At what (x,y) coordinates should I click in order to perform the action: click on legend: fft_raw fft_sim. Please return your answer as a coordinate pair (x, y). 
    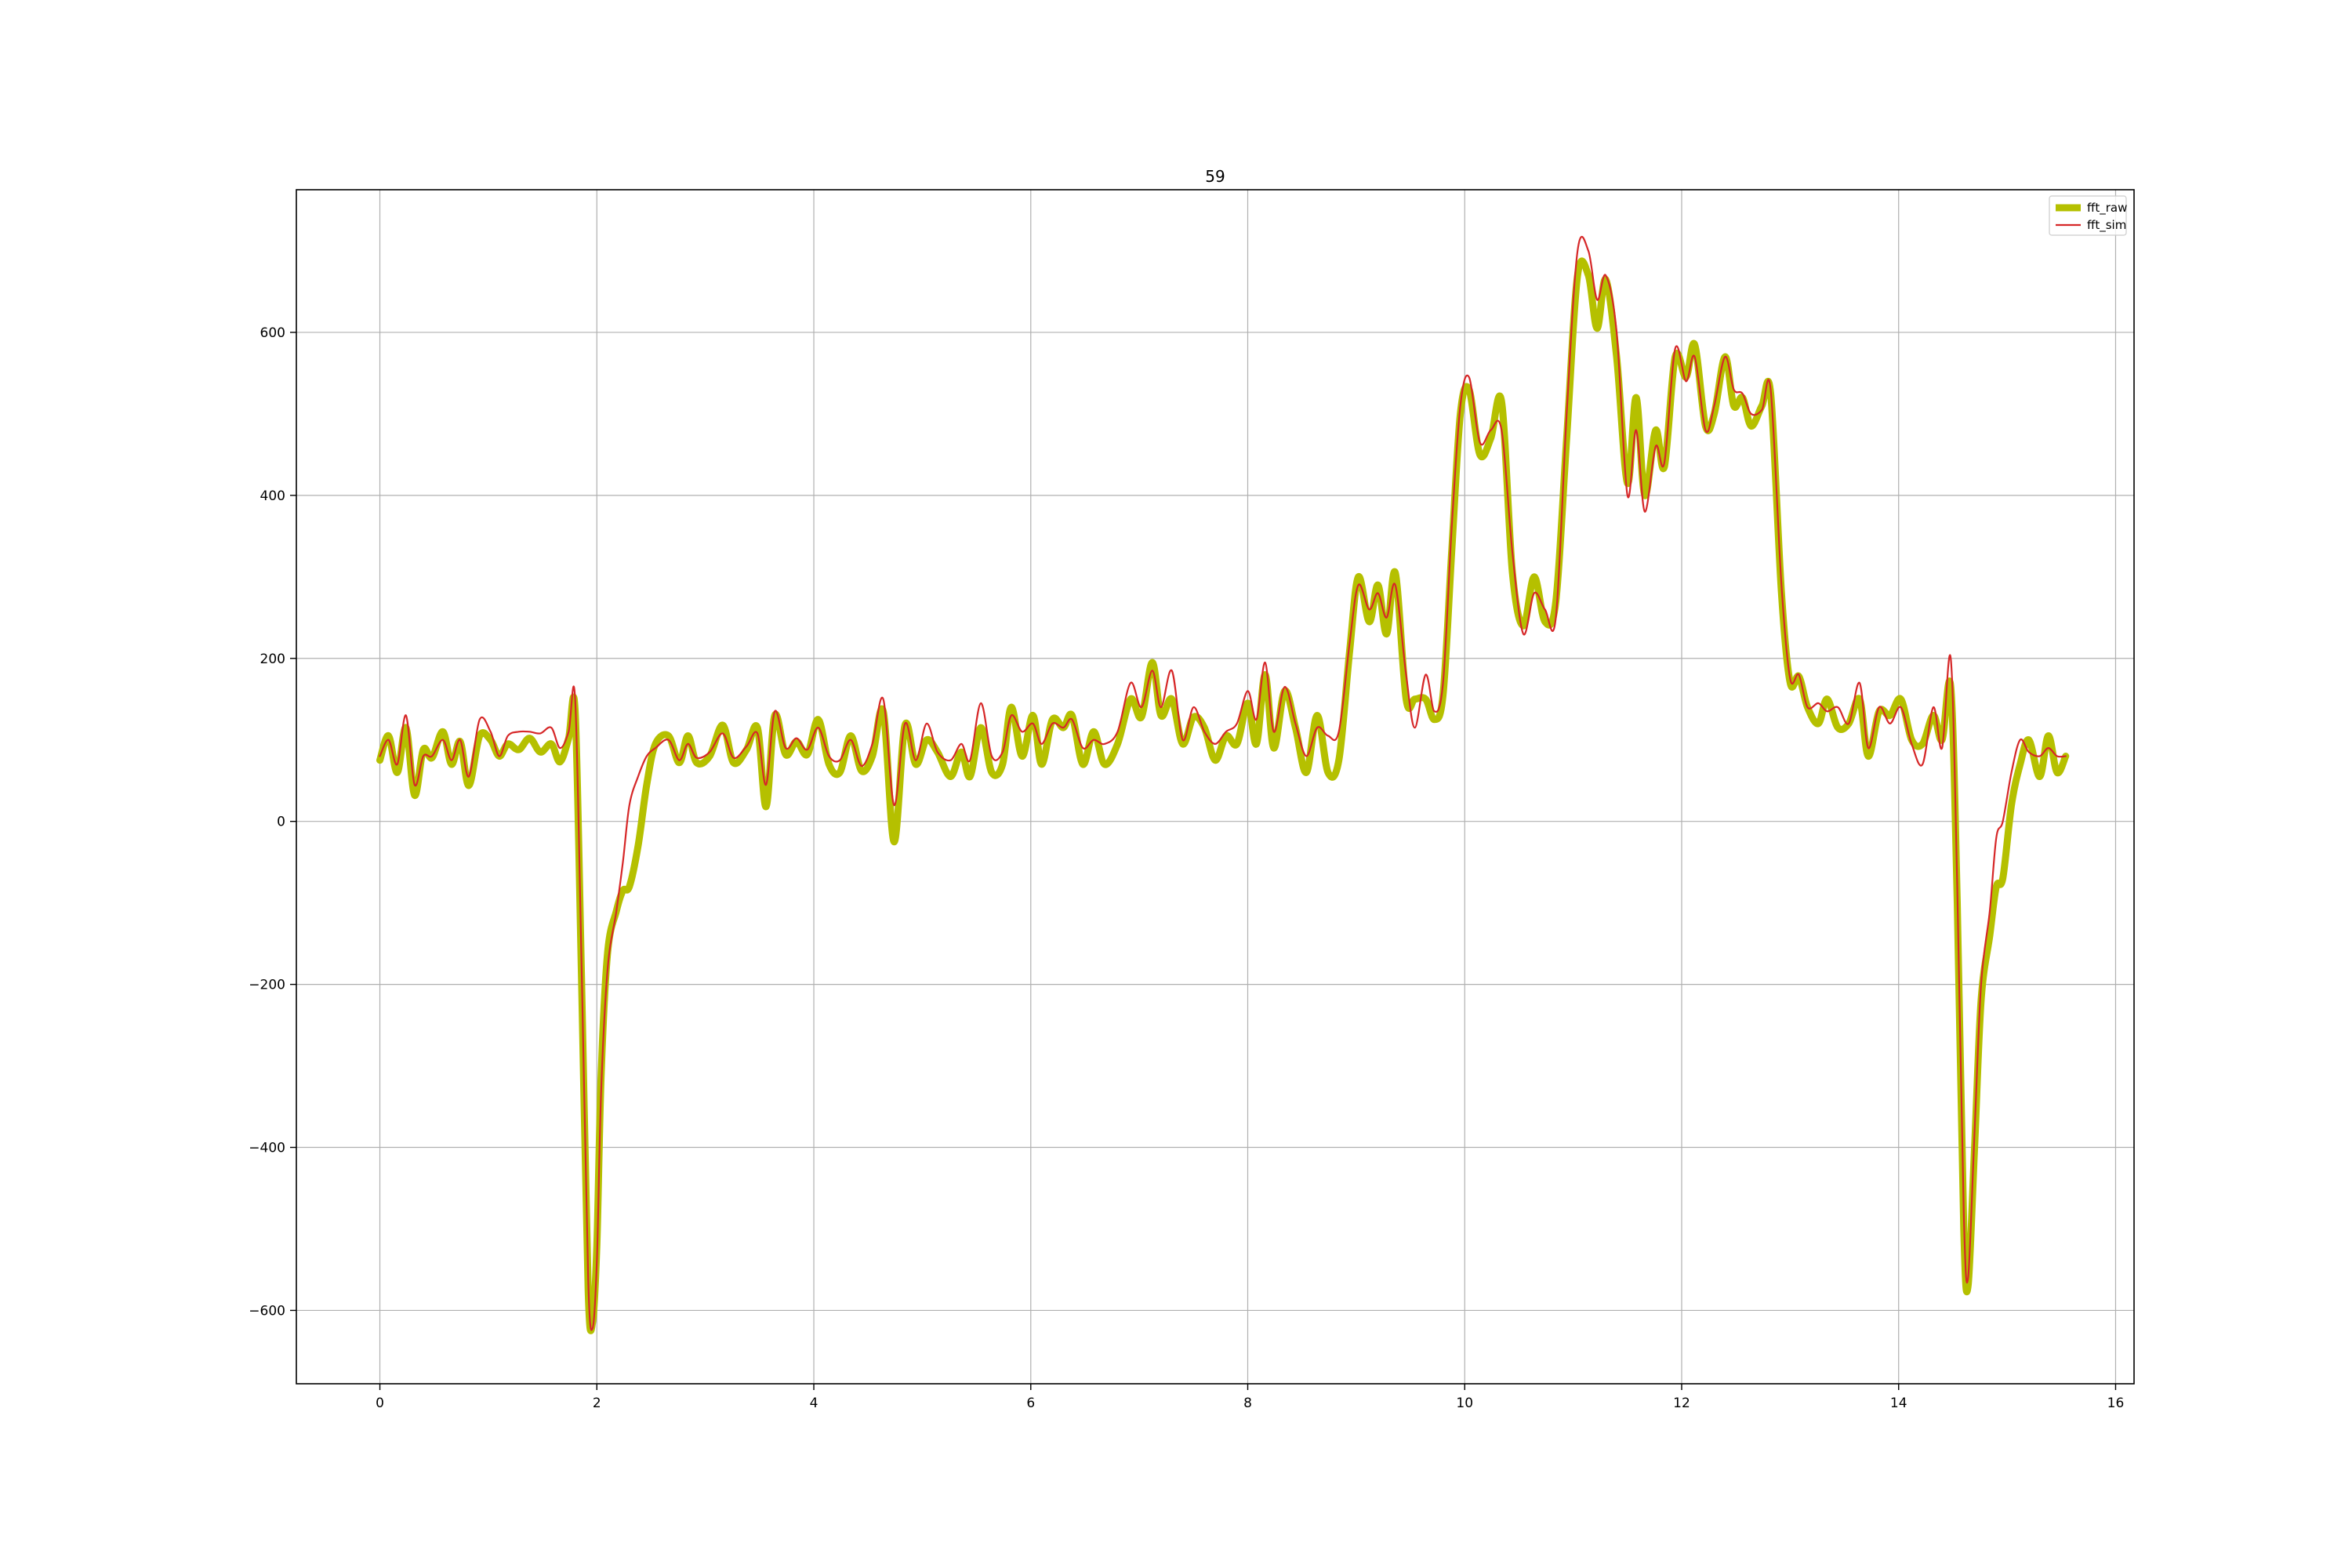
    Looking at the image, I should click on (2088, 215).